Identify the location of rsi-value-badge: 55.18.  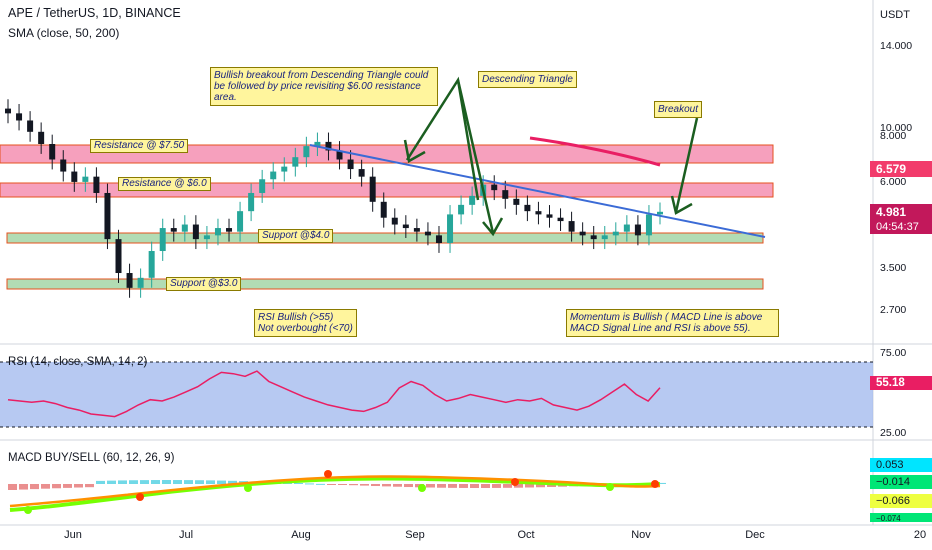
(901, 383).